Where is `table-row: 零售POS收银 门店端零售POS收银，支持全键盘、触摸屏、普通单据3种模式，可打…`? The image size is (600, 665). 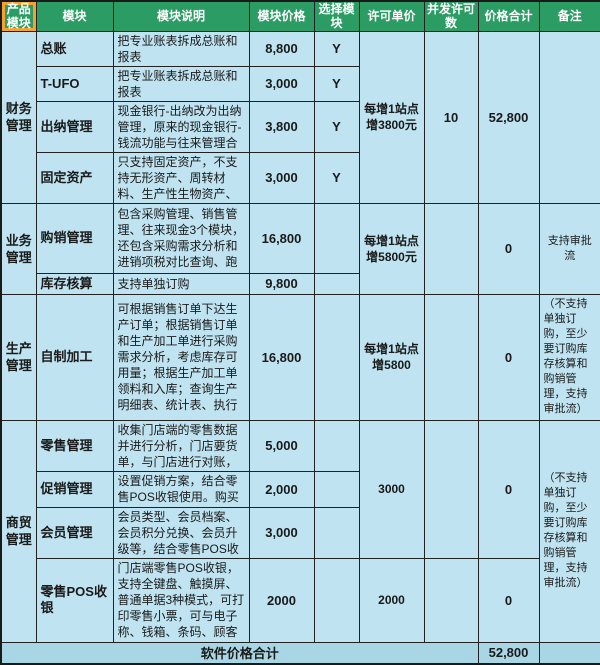 table-row: 零售POS收银 门店端零售POS收银，支持全键盘、触摸屏、普通单据3种模式，可打… is located at coordinates (300, 600).